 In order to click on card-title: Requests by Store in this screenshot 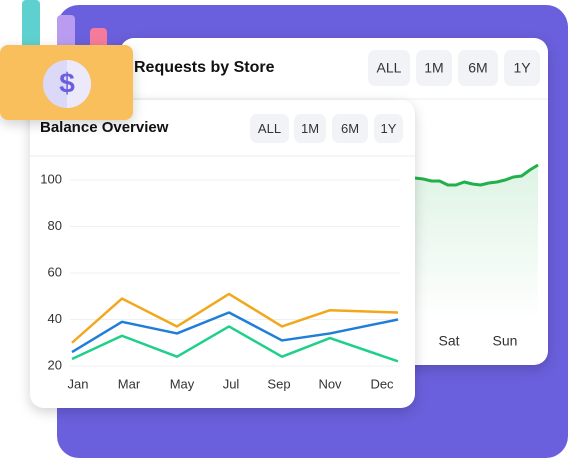, I will do `click(204, 67)`.